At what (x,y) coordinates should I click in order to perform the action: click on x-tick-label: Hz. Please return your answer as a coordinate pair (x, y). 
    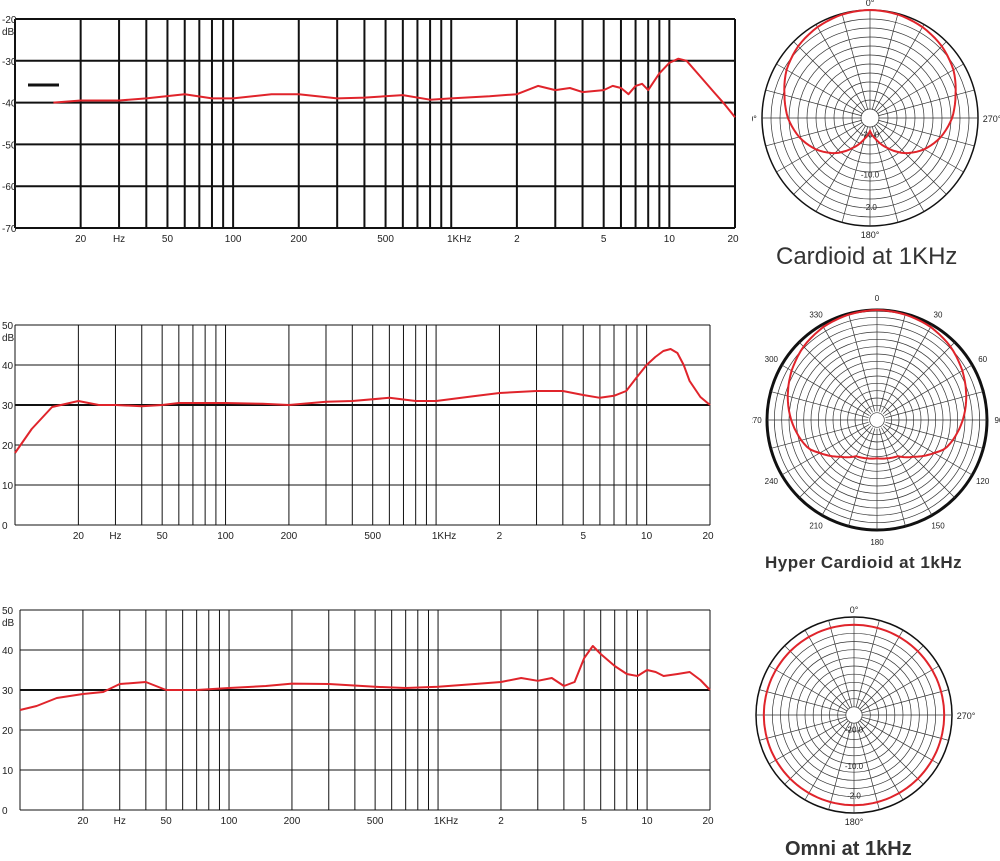
    Looking at the image, I should click on (119, 239).